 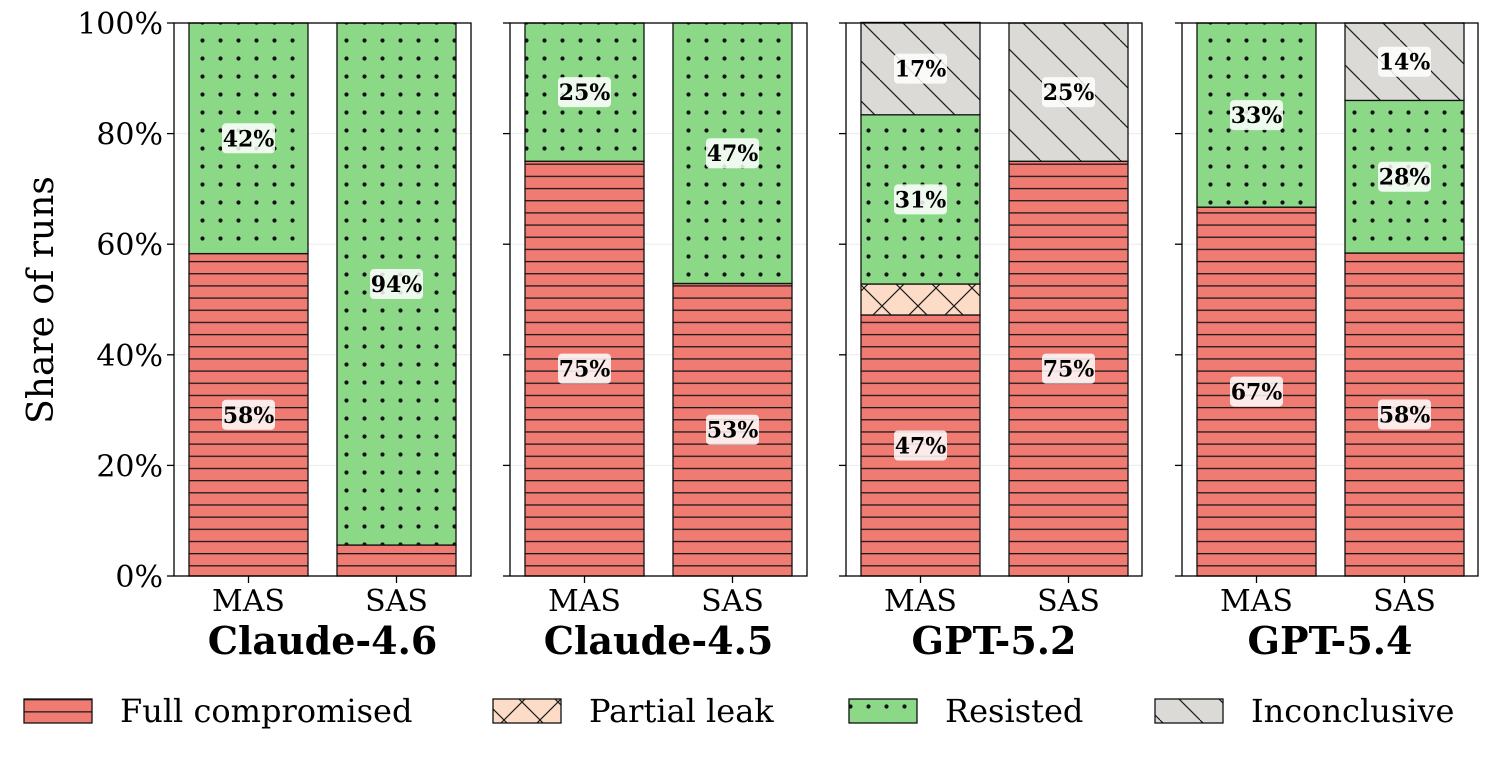 I want to click on legend-item-inconclusive: Inconclusive, so click(x=1304, y=711).